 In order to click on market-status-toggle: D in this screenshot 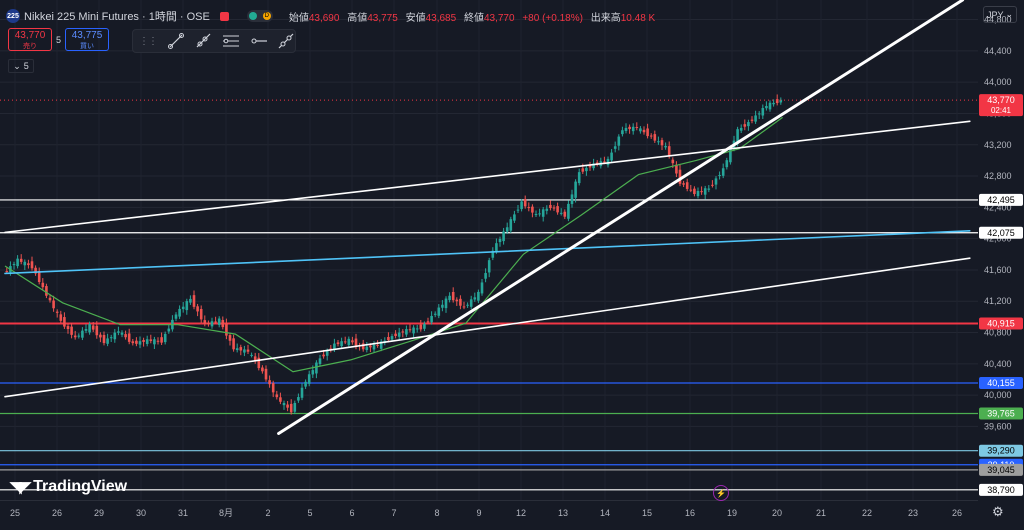, I will do `click(259, 16)`.